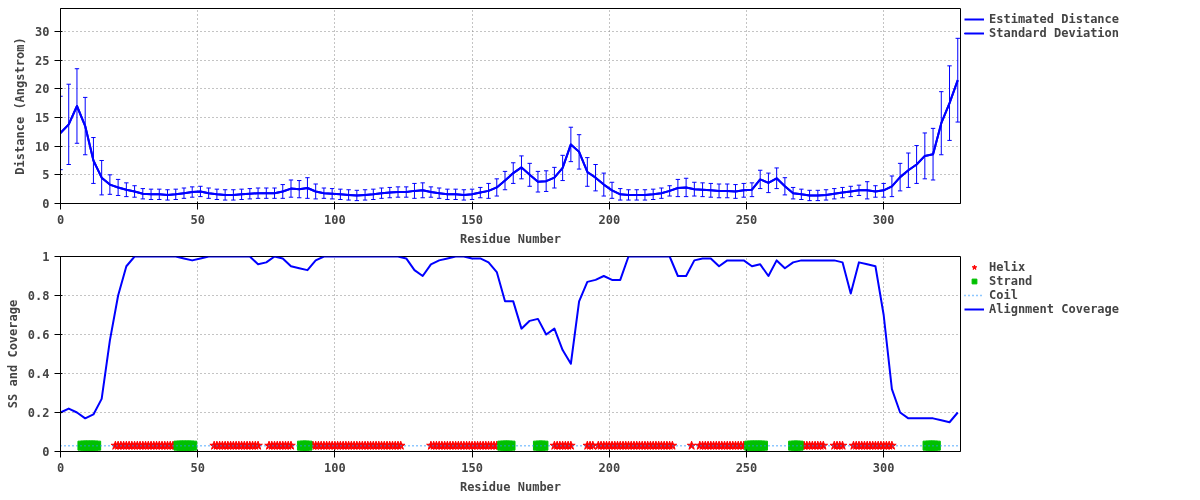 Image resolution: width=1200 pixels, height=500 pixels. What do you see at coordinates (38, 335) in the screenshot?
I see `y-tick-label: 0.6` at bounding box center [38, 335].